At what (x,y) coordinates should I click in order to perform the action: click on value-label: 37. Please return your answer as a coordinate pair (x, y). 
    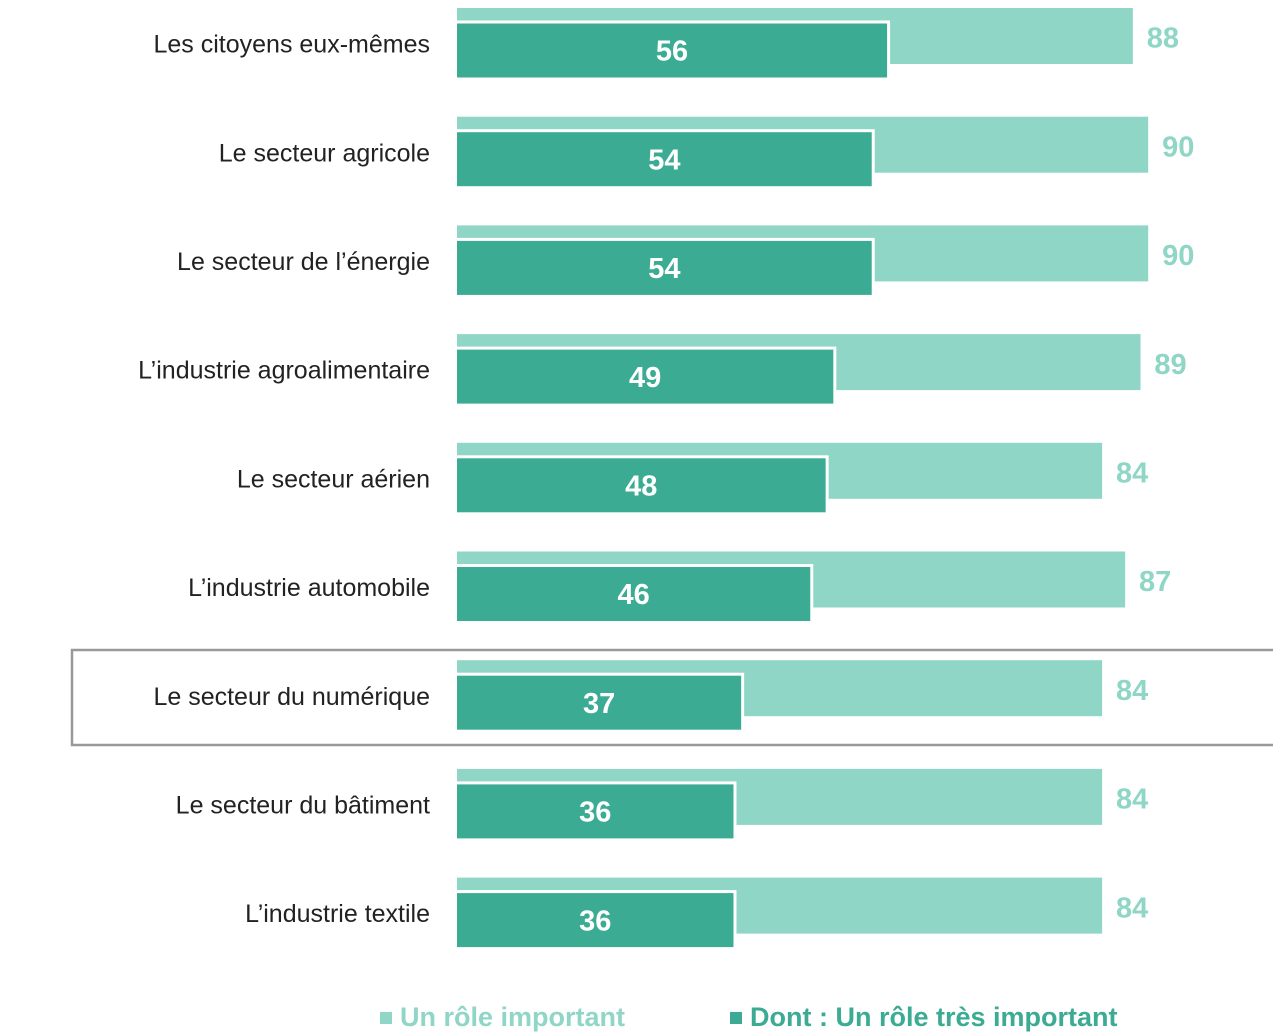
    Looking at the image, I should click on (599, 704).